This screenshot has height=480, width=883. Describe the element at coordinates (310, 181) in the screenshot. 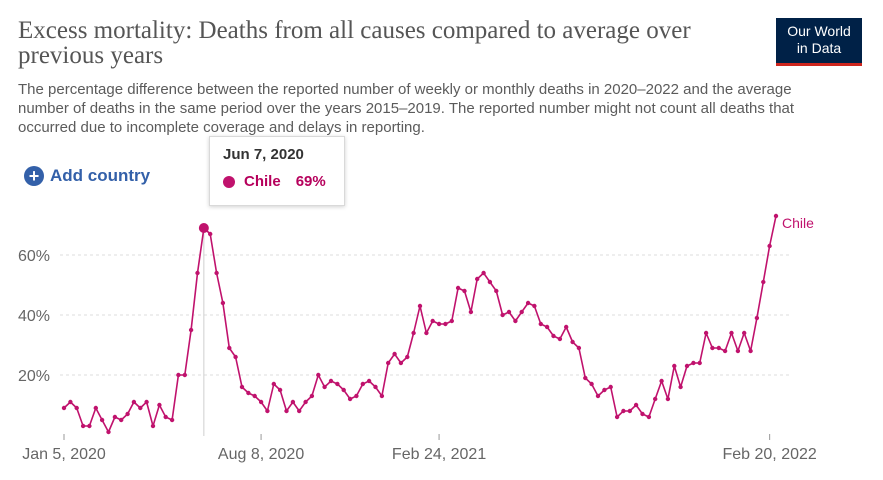

I see `tooltip-value: 69%` at that location.